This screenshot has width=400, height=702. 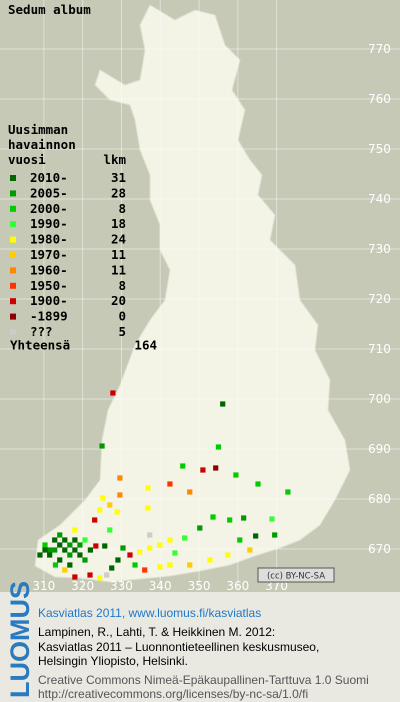 I want to click on species-title: Sedum album, so click(x=49, y=9).